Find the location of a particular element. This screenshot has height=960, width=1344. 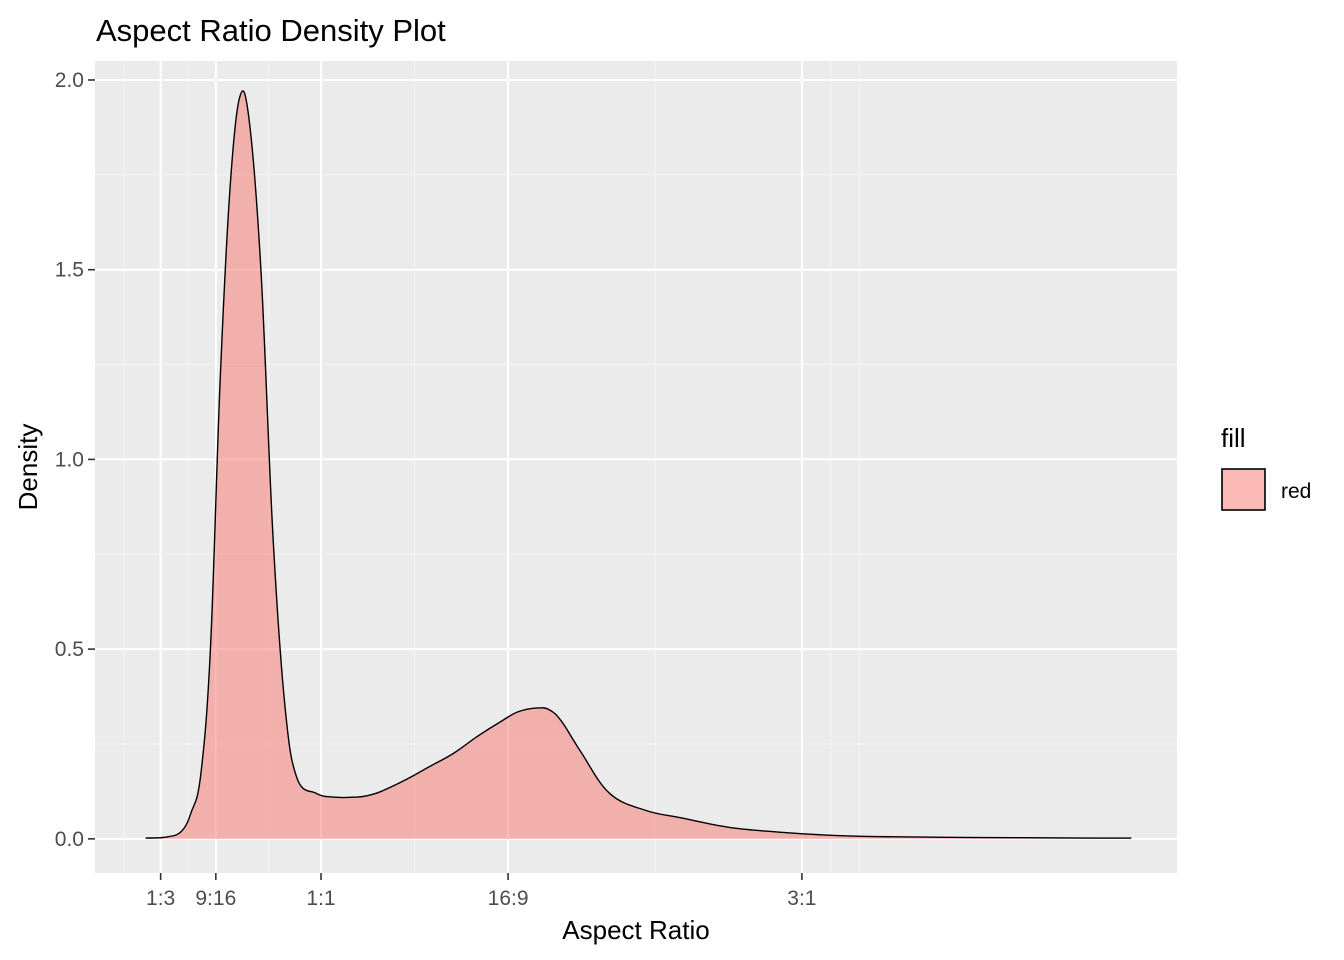

y-tick-label: 1.0 is located at coordinates (69, 459).